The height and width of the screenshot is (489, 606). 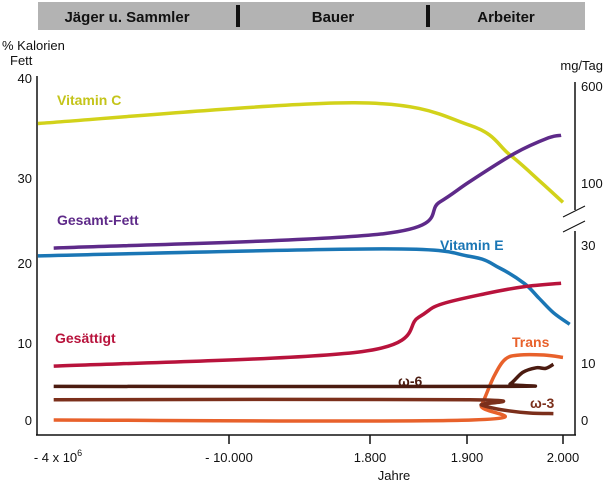 What do you see at coordinates (25, 249) in the screenshot?
I see `left-tick-labels: 40 30 20 10 0` at bounding box center [25, 249].